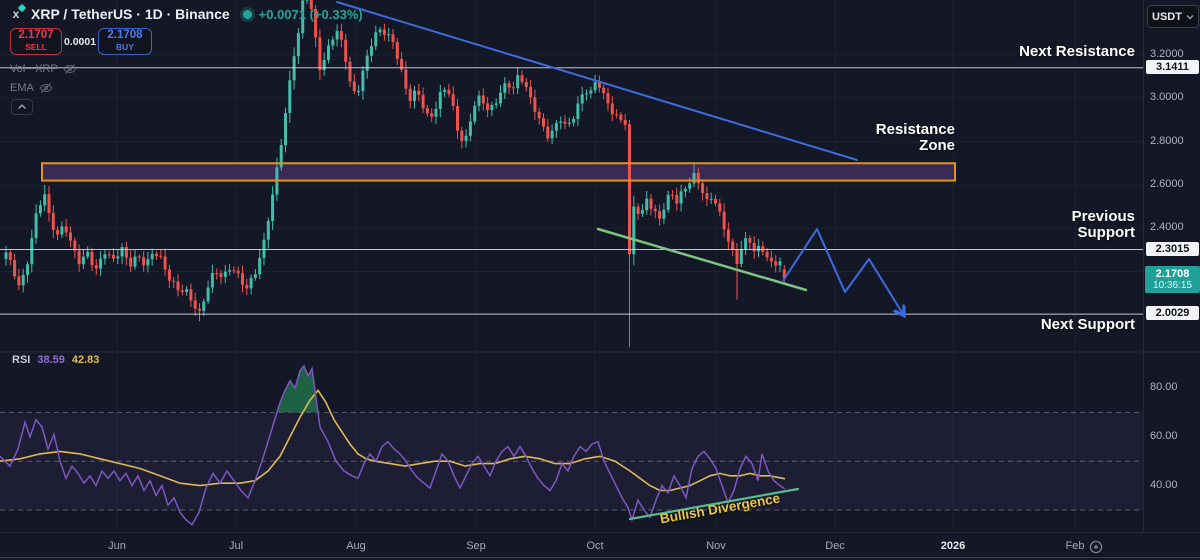  I want to click on annotation-resistance-zone: Resistance Zone, so click(915, 137).